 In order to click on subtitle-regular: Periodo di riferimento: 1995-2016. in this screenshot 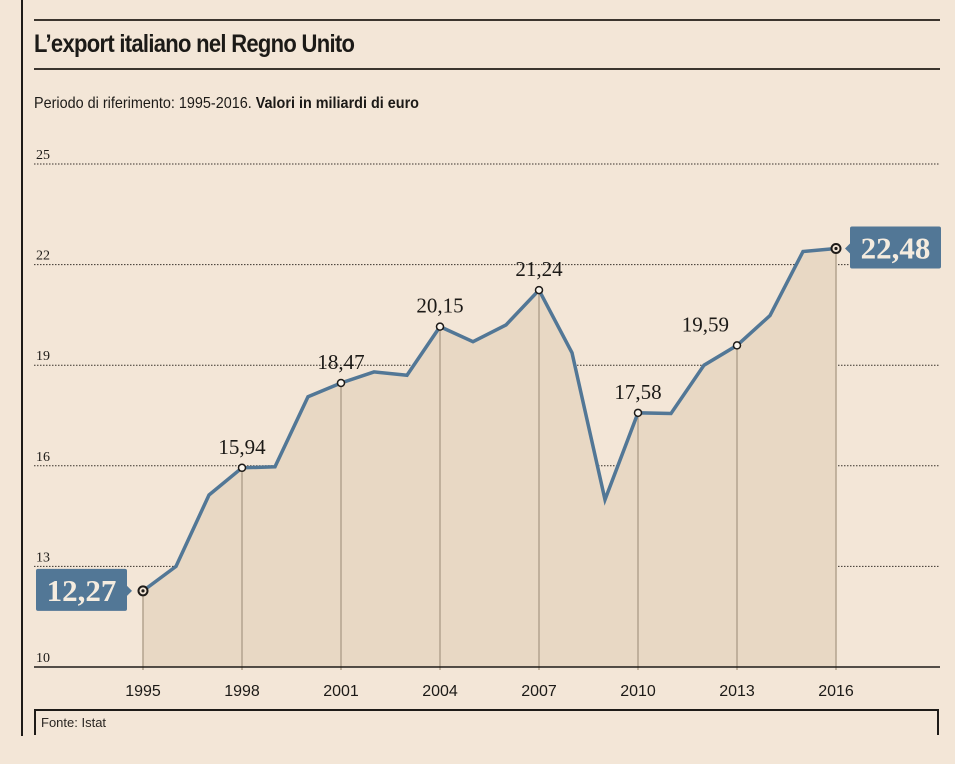, I will do `click(143, 103)`.